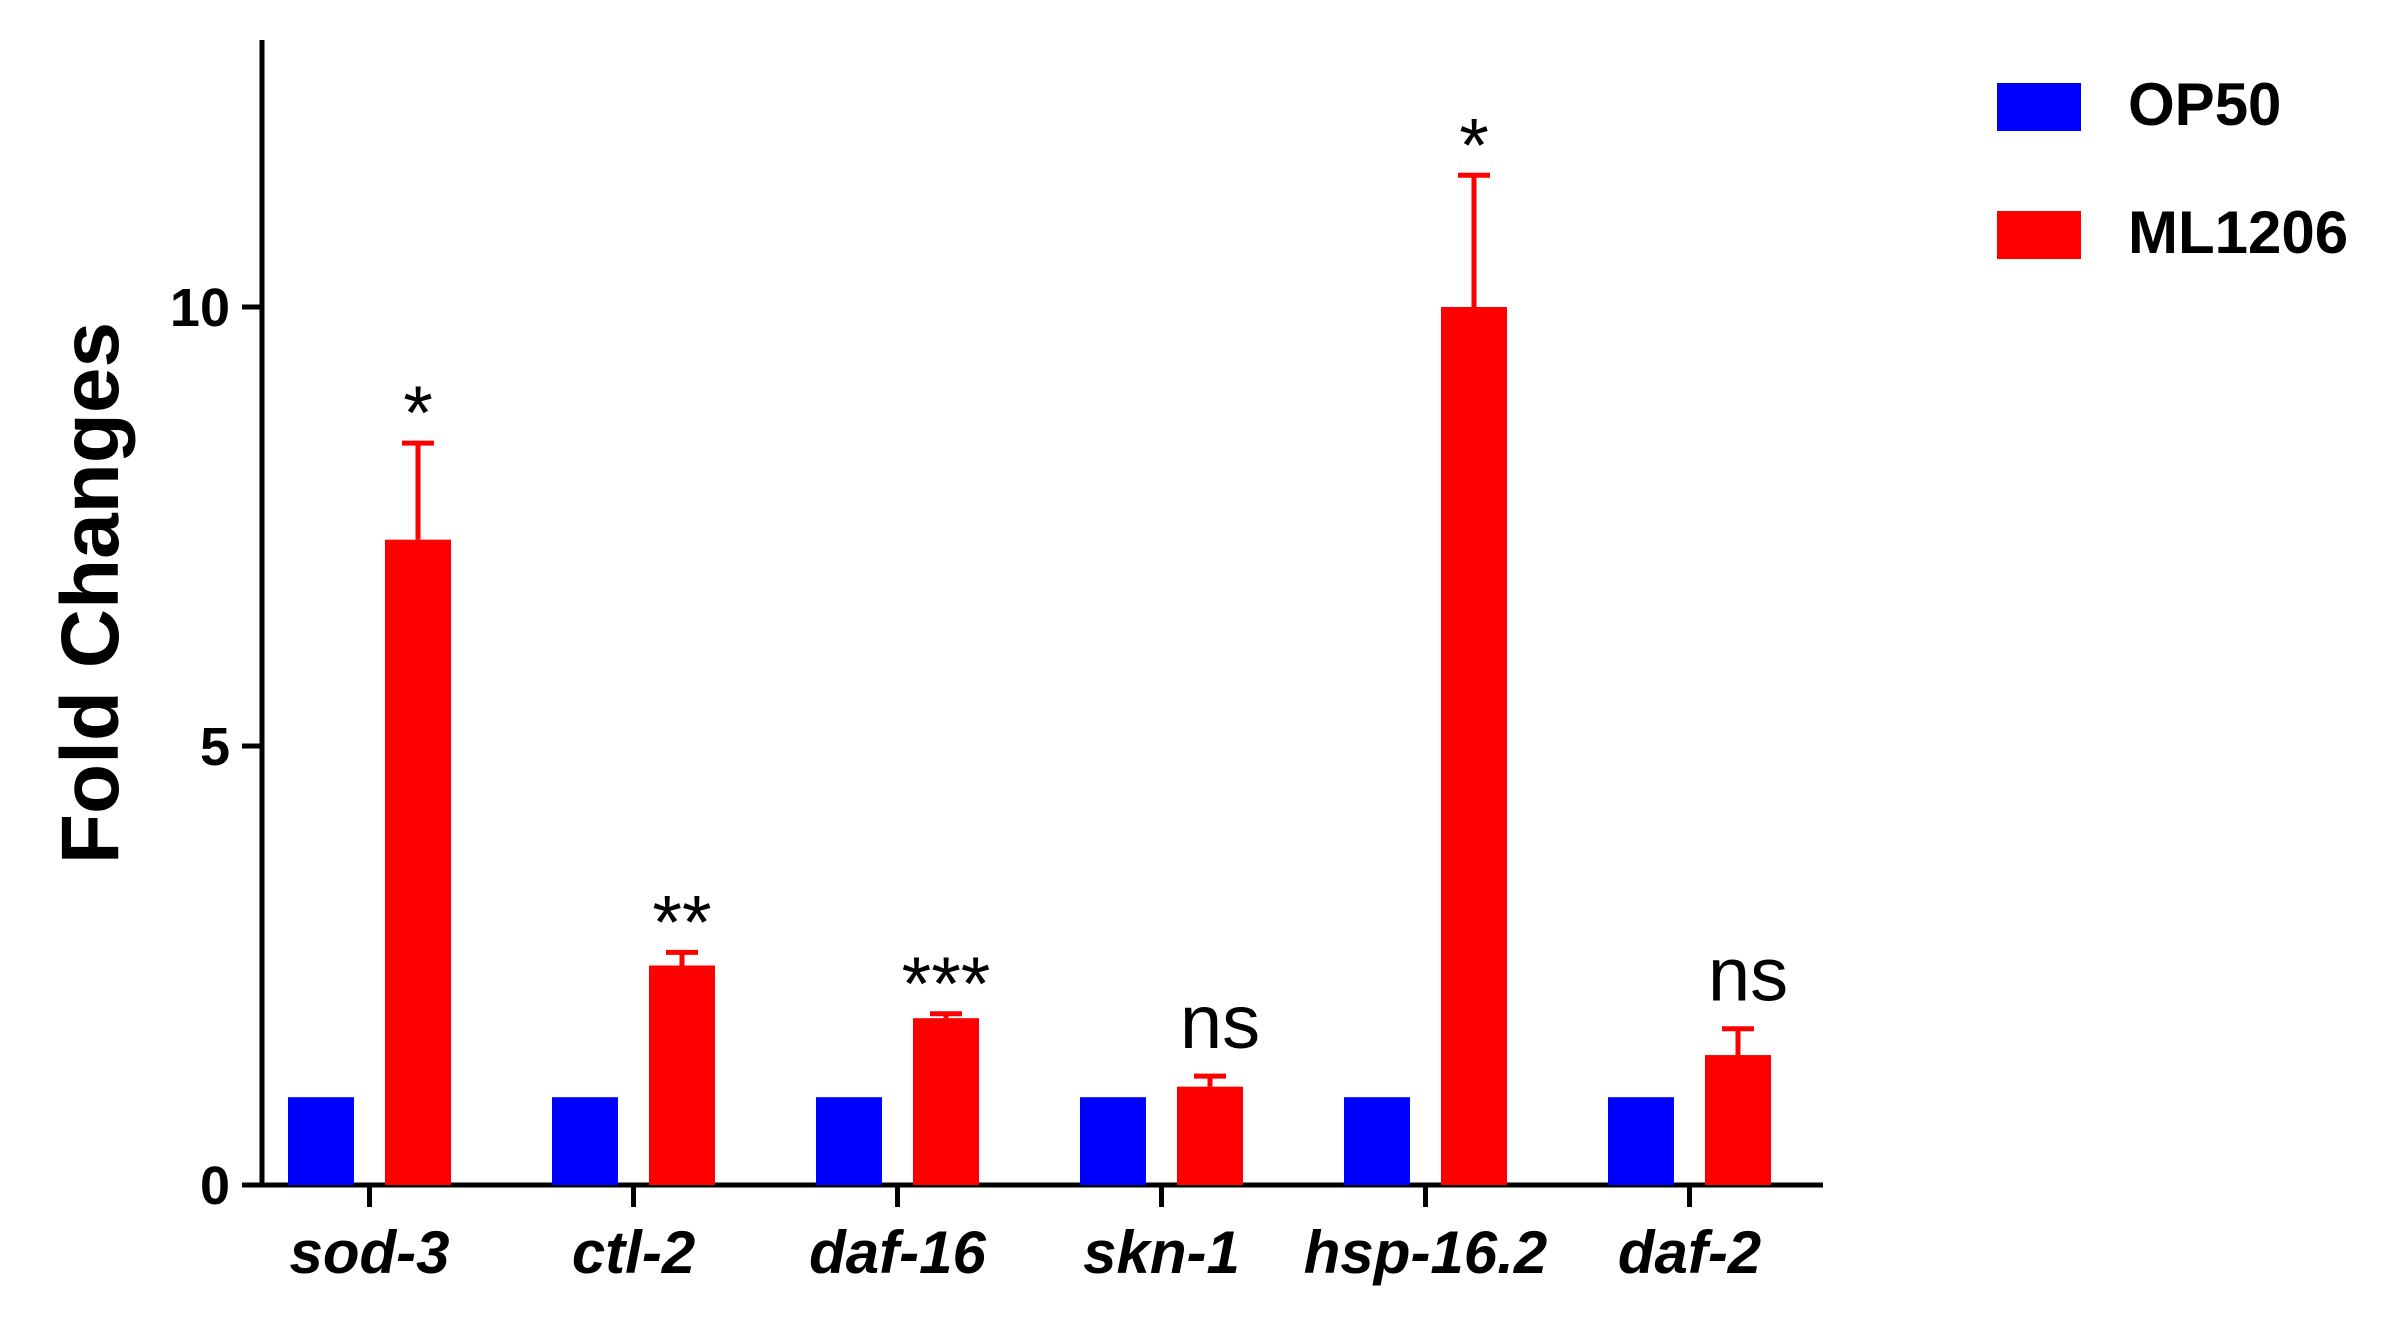 Image resolution: width=2405 pixels, height=1319 pixels. What do you see at coordinates (2039, 107) in the screenshot?
I see `legend-swatch-op50` at bounding box center [2039, 107].